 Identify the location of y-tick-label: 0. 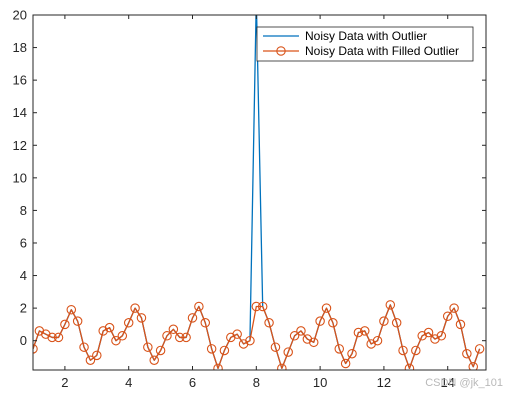
(23, 340).